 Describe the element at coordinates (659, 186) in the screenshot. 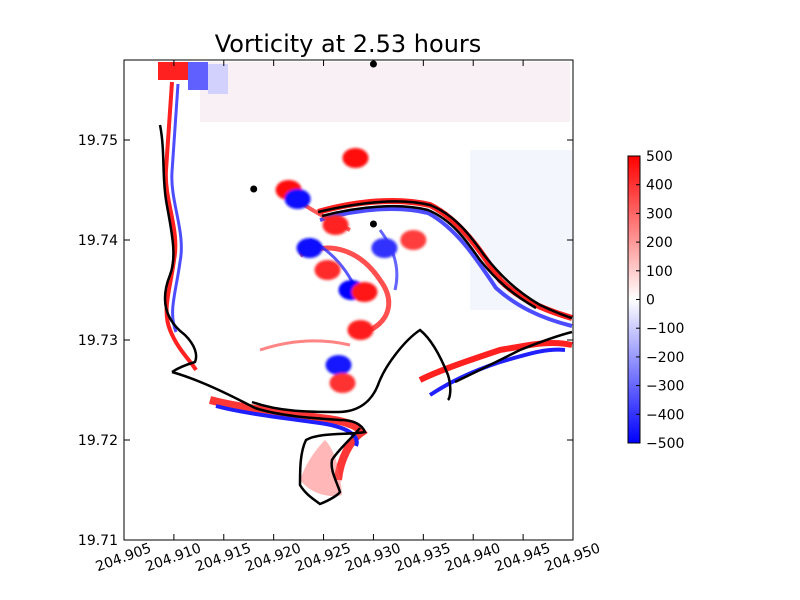

I see `colorbar-tick-label-1: 400` at that location.